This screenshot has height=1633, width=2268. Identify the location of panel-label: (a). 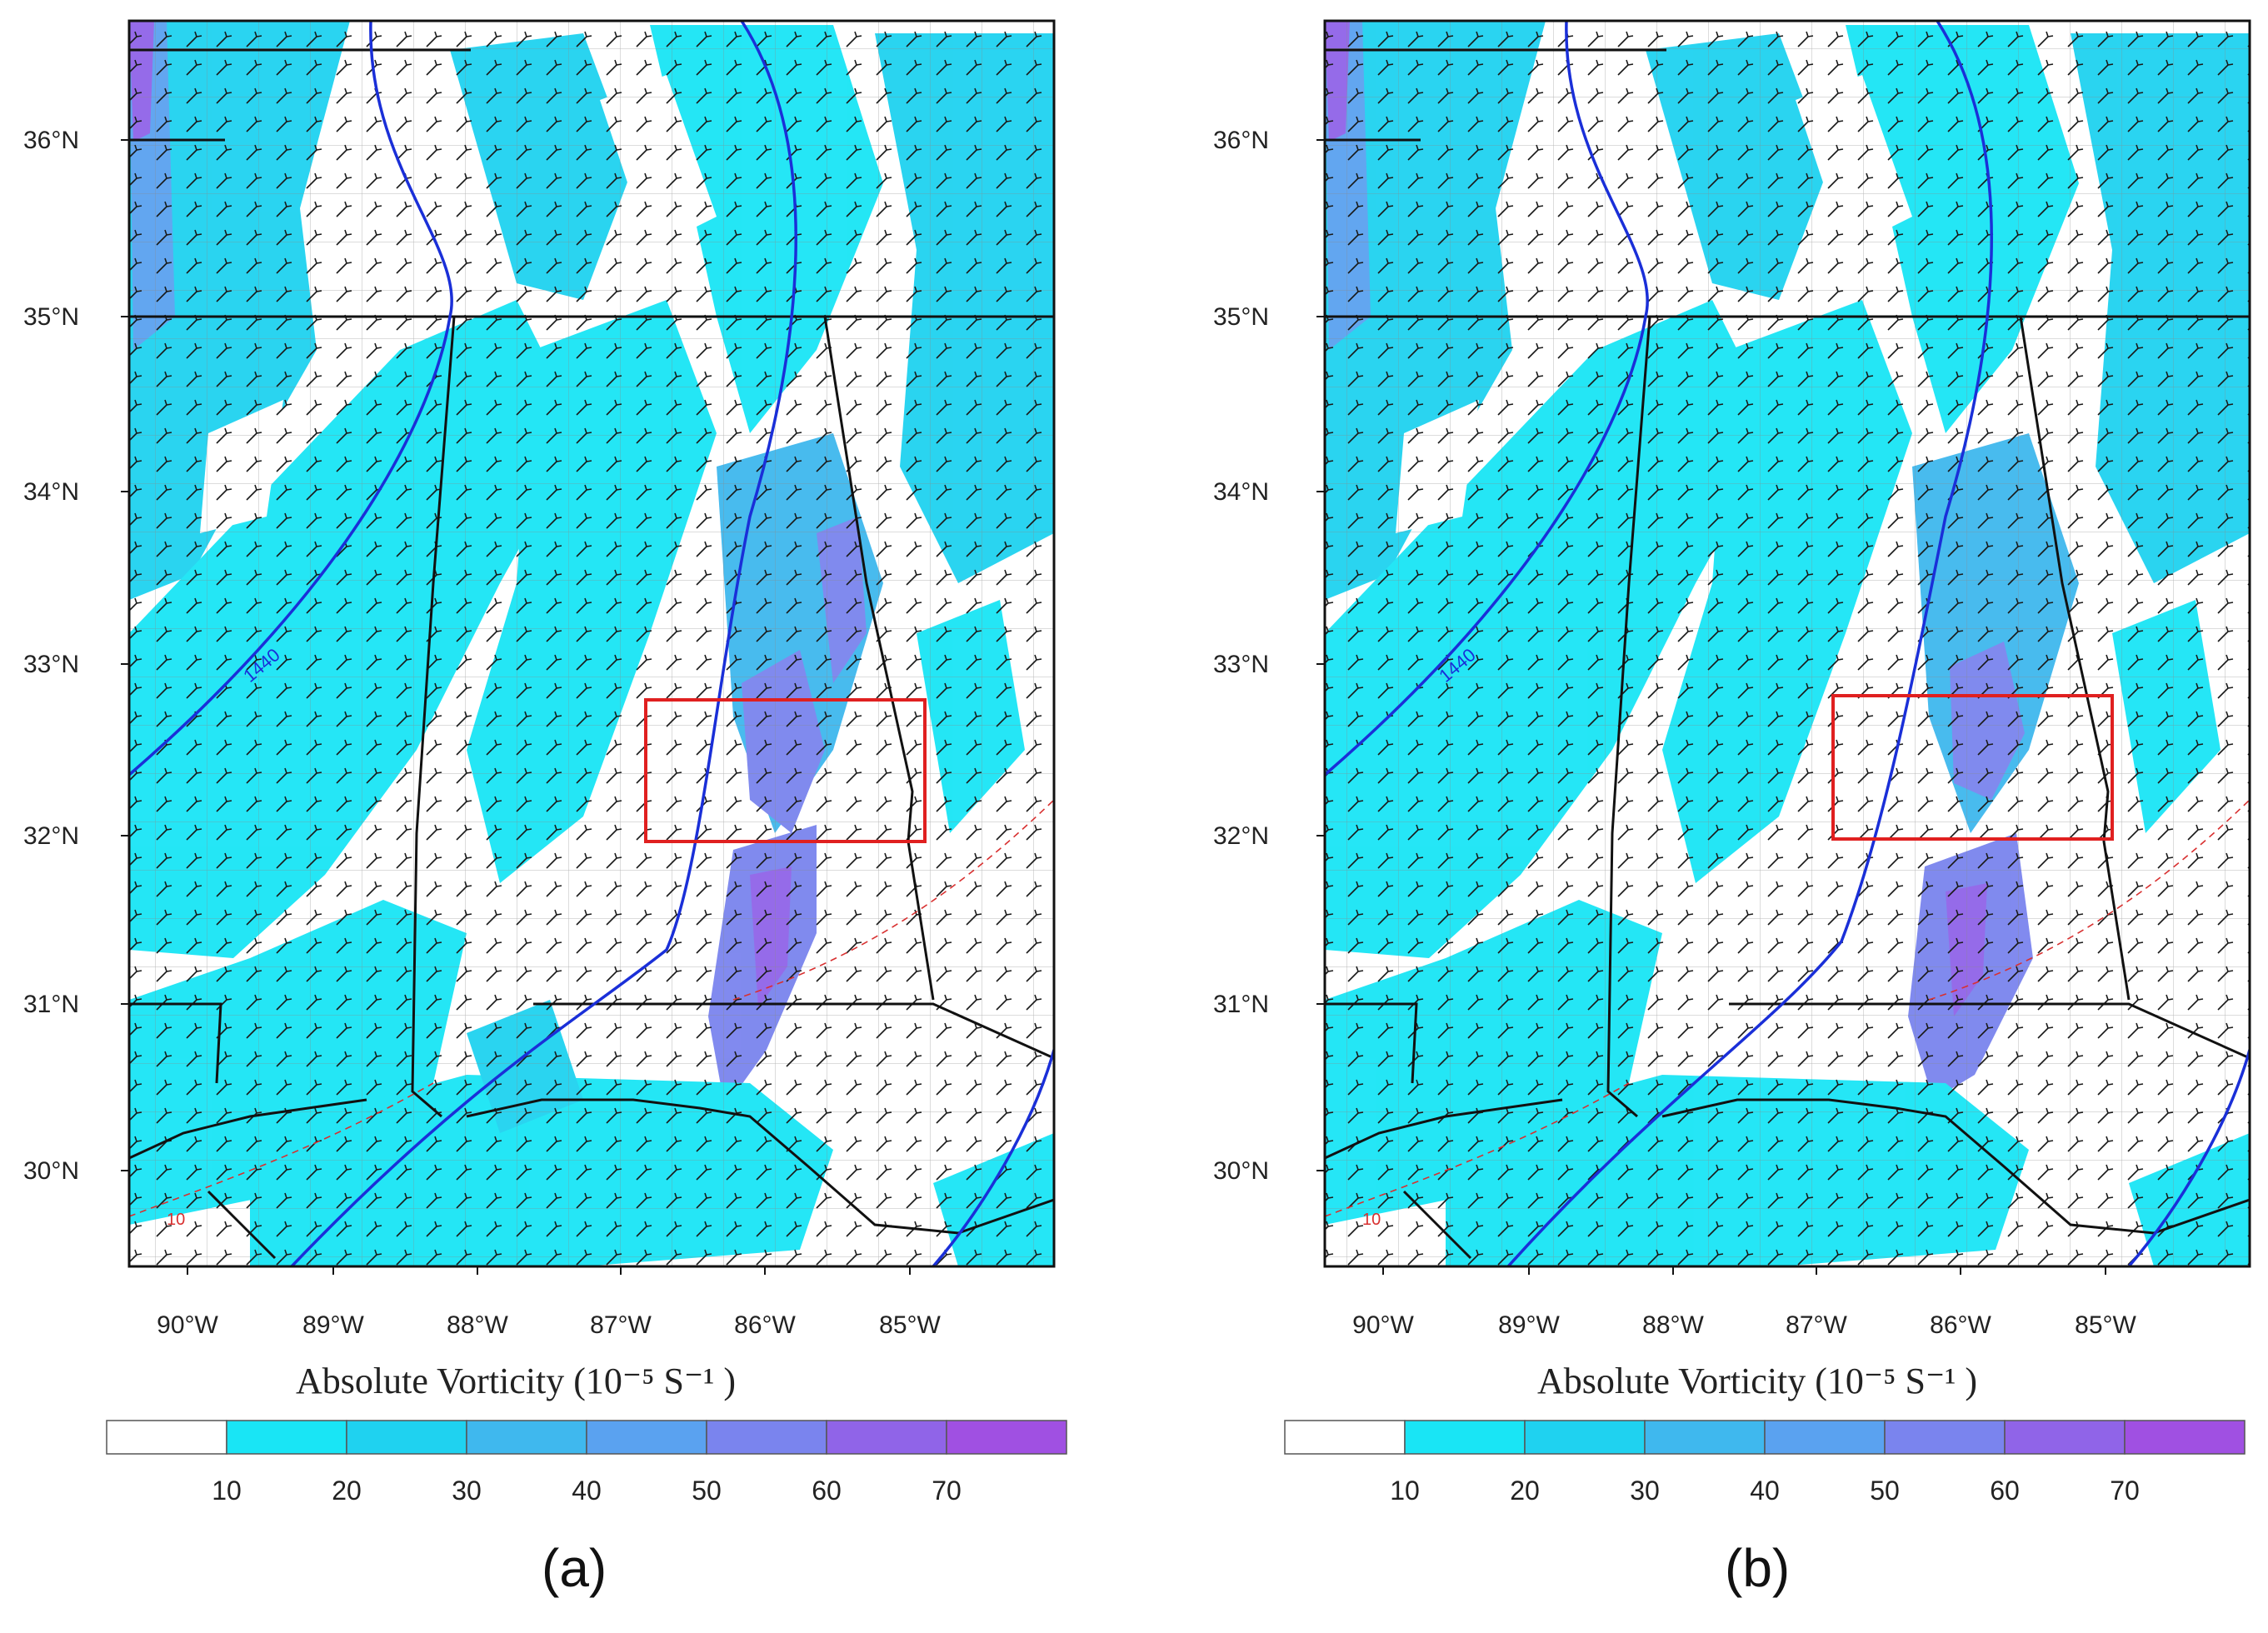
(574, 1568).